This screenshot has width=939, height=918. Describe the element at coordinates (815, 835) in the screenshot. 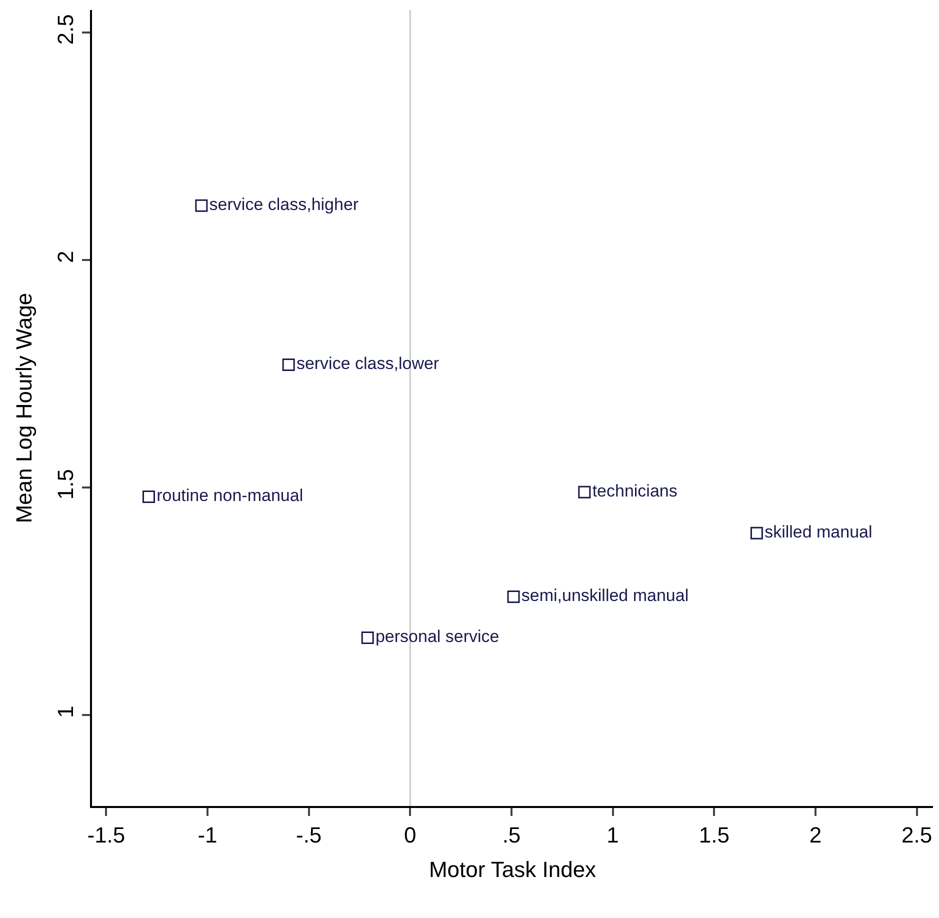

I see `x-tick-label: 2` at that location.